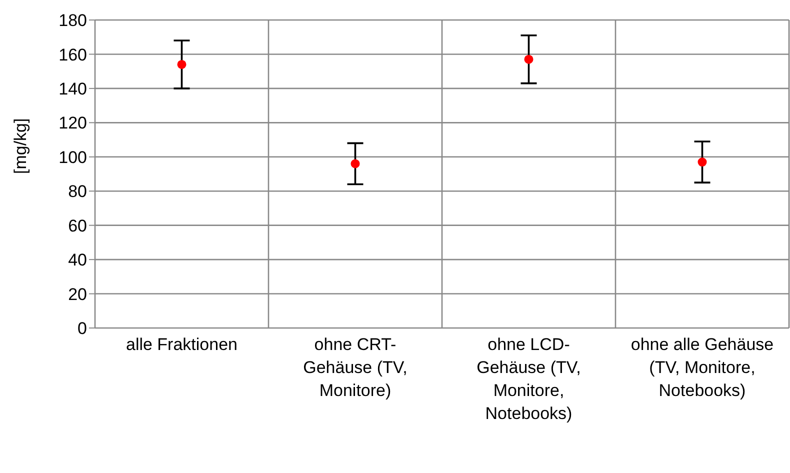 The height and width of the screenshot is (473, 790). I want to click on y-tick-label: 140, so click(72, 88).